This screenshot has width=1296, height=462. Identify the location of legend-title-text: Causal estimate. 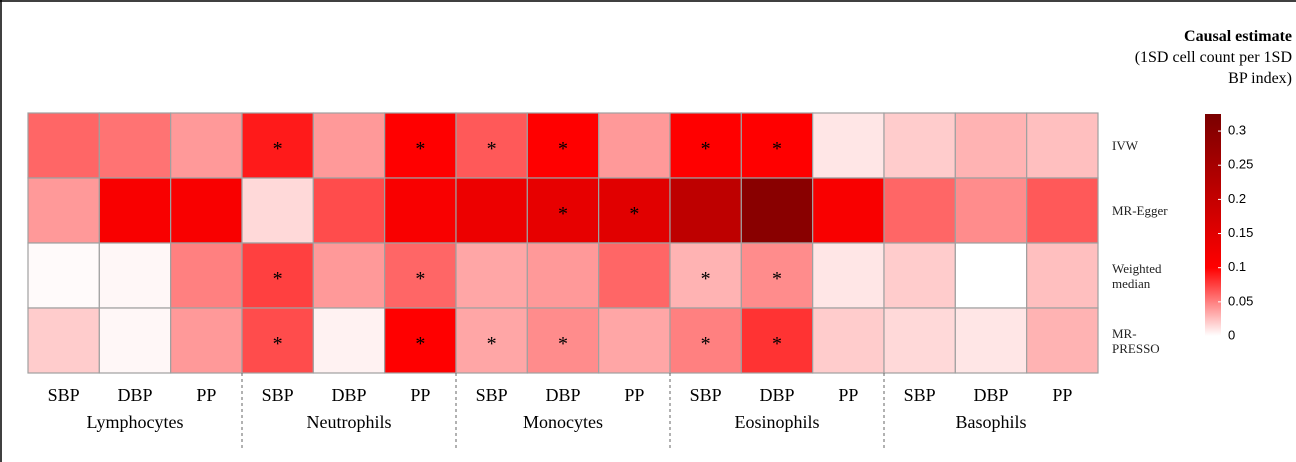
(1238, 36).